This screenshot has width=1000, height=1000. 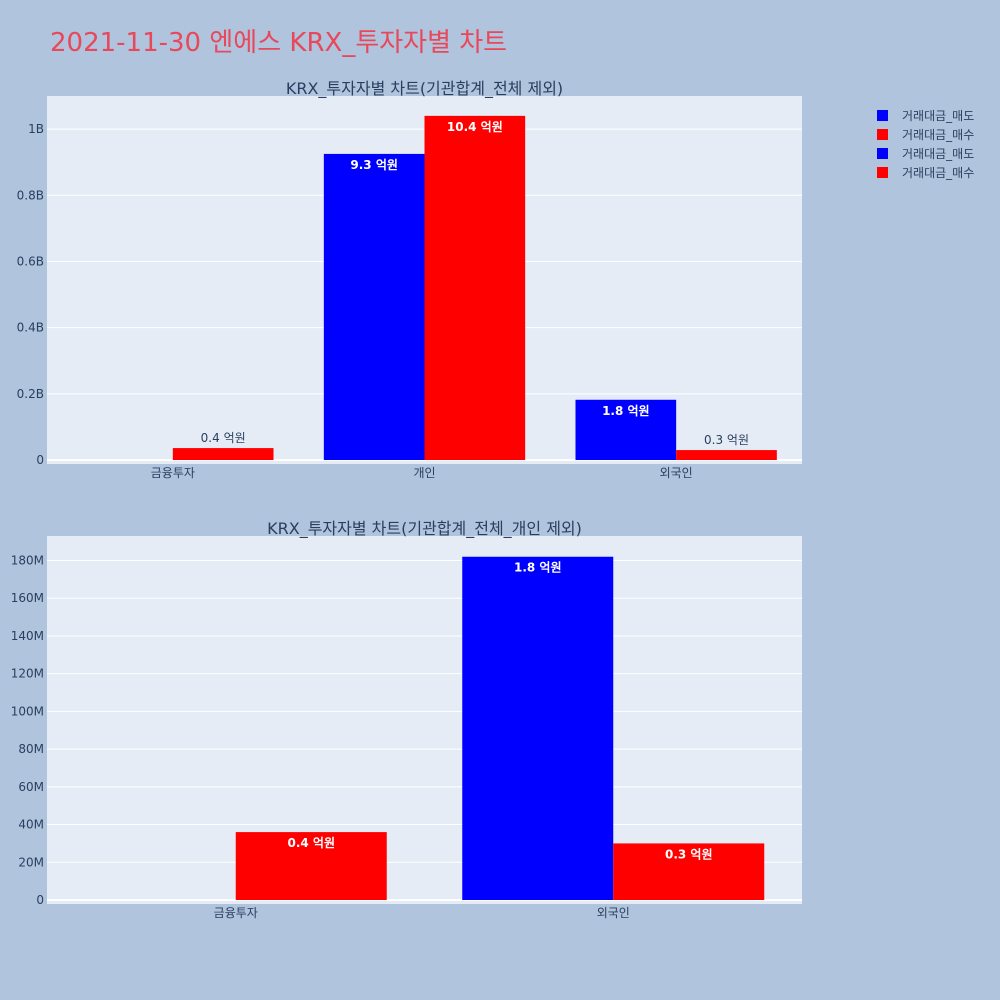 I want to click on y-tick-label: 0.2B, so click(x=30, y=394).